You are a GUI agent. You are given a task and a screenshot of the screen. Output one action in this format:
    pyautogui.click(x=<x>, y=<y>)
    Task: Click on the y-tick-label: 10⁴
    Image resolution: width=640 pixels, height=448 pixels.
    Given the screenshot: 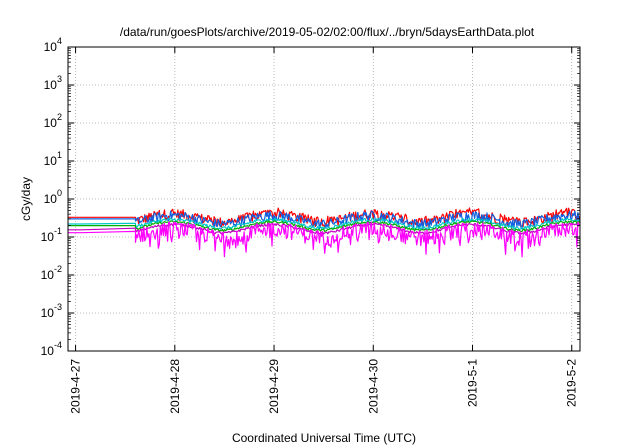 What is the action you would take?
    pyautogui.click(x=53, y=45)
    